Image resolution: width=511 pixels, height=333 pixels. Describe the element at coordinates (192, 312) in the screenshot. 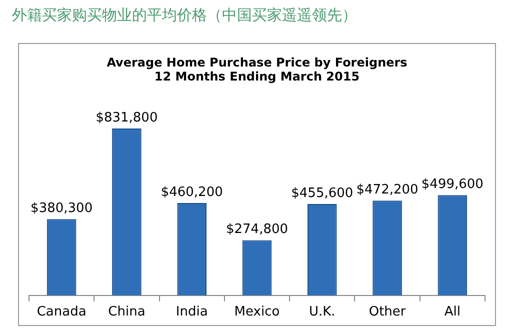

I see `x-tick-label: India` at that location.